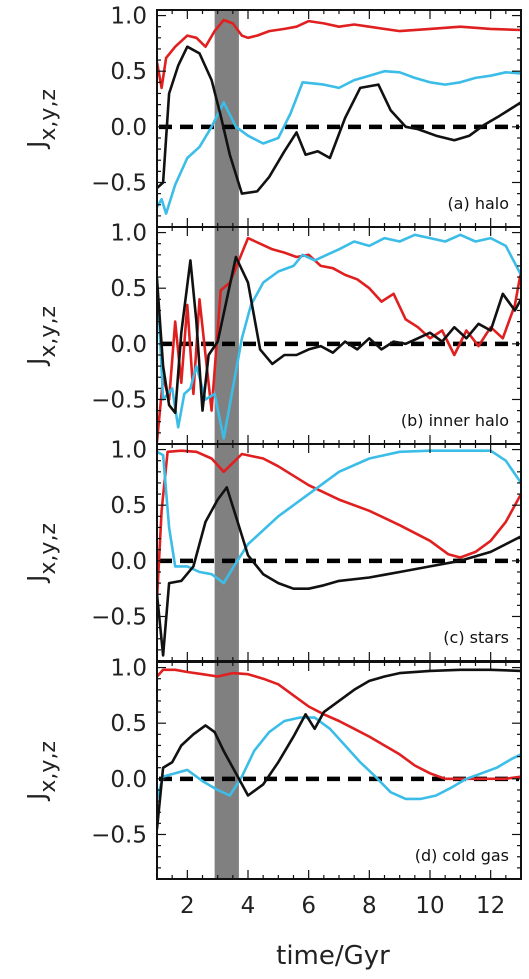 This screenshot has width=529, height=979. Describe the element at coordinates (308, 906) in the screenshot. I see `x-tick-label: 6` at that location.